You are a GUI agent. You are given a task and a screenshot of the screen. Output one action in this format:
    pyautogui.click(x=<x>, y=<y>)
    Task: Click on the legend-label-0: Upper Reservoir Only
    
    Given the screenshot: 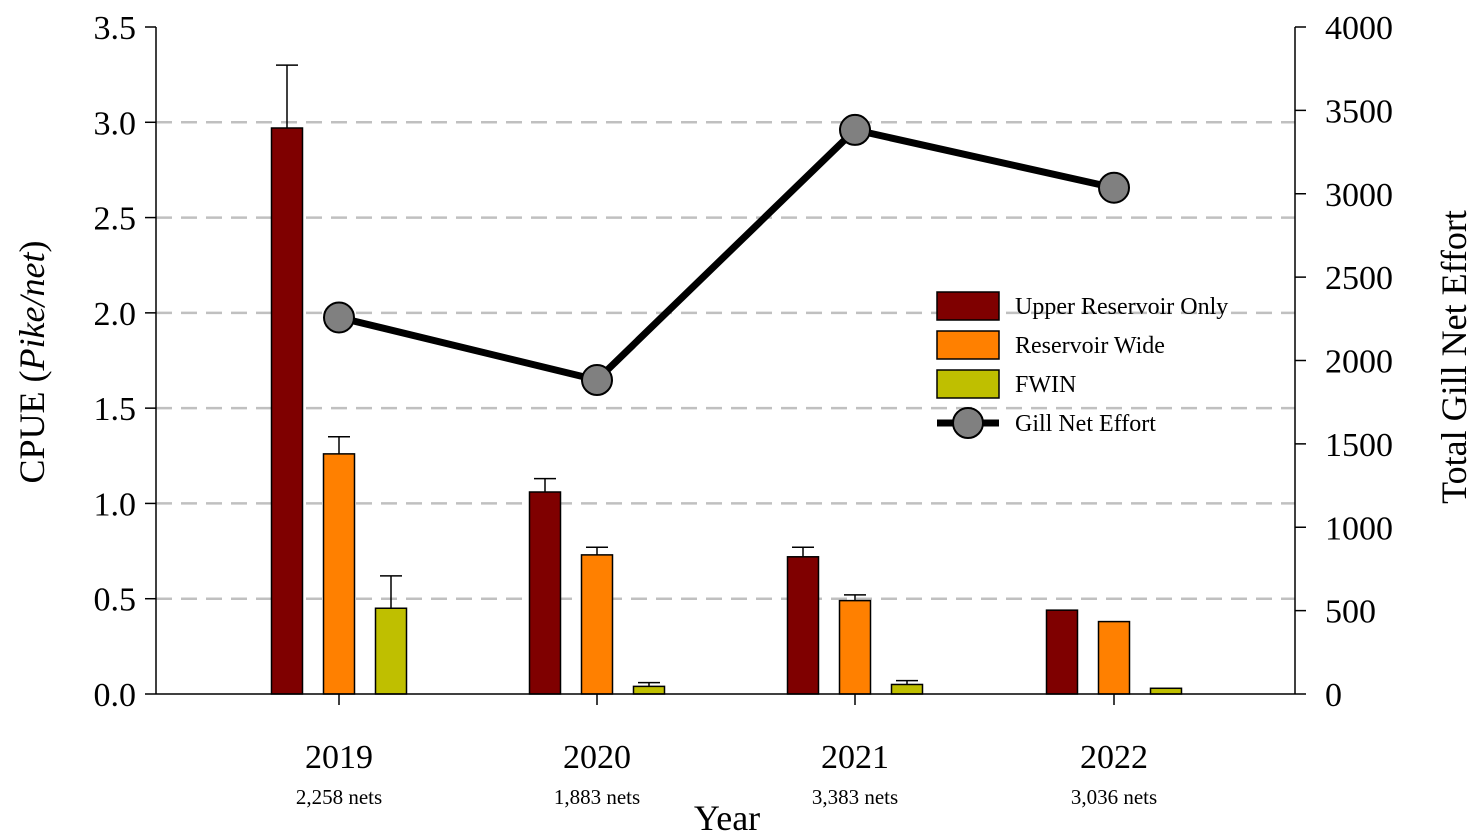 What is the action you would take?
    pyautogui.click(x=1121, y=307)
    